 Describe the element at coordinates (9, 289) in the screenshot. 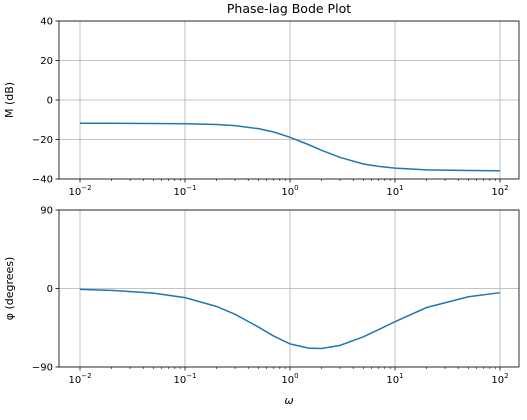

I see `y-axis-label: φ (degrees)` at that location.